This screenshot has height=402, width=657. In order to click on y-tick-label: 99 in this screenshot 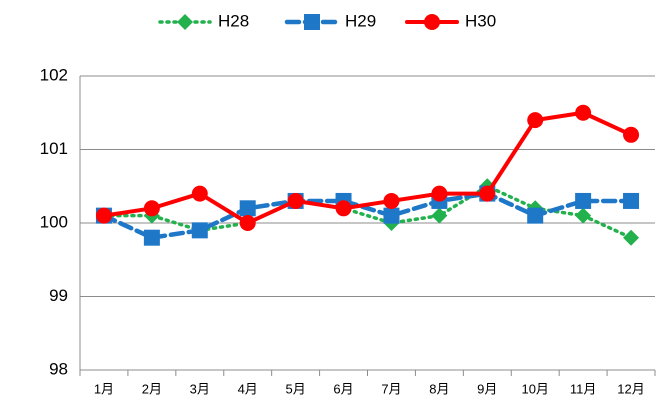, I will do `click(58, 295)`.